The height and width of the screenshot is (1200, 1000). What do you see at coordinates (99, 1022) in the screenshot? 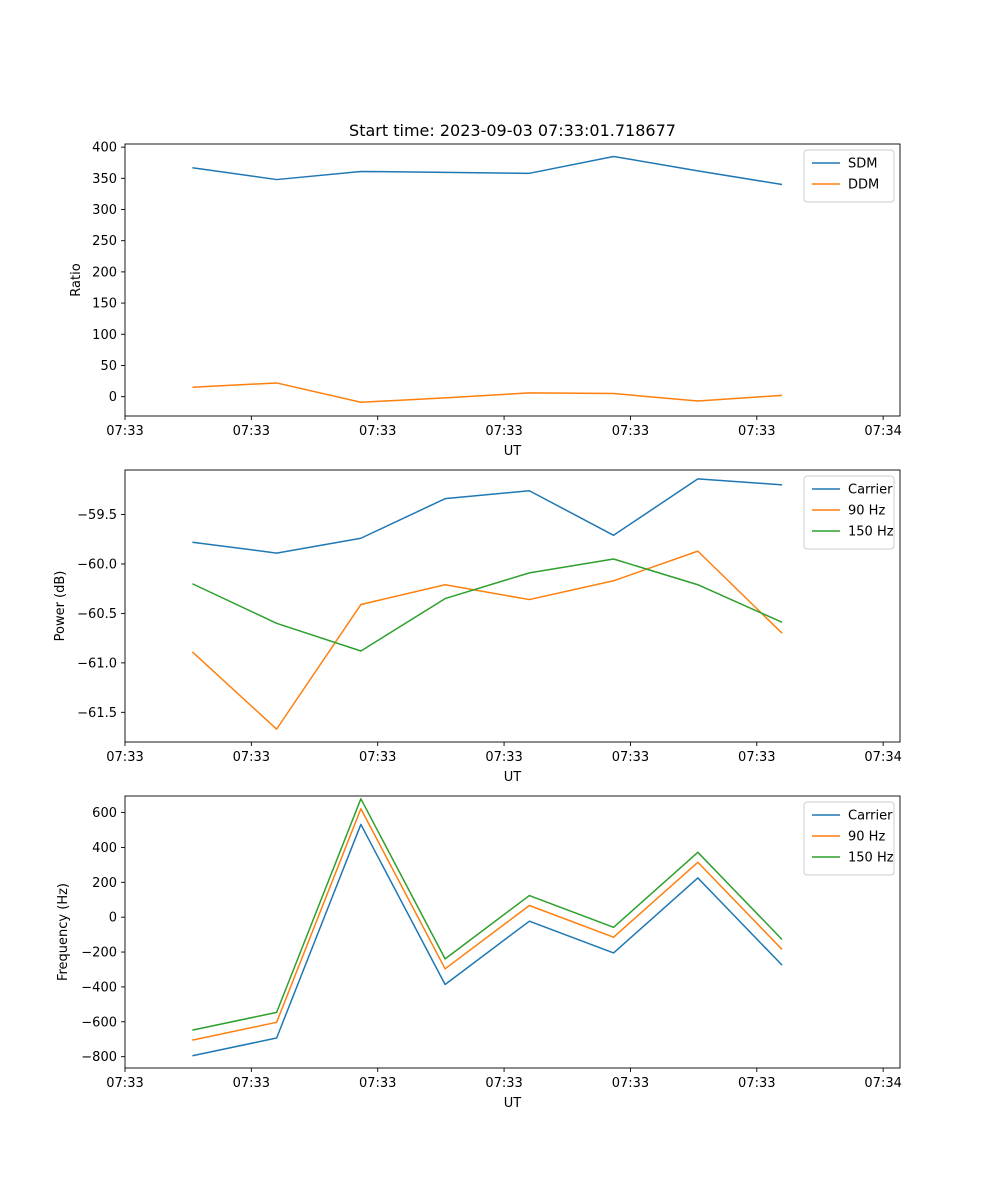
I see `y-tick-label: −600` at bounding box center [99, 1022].